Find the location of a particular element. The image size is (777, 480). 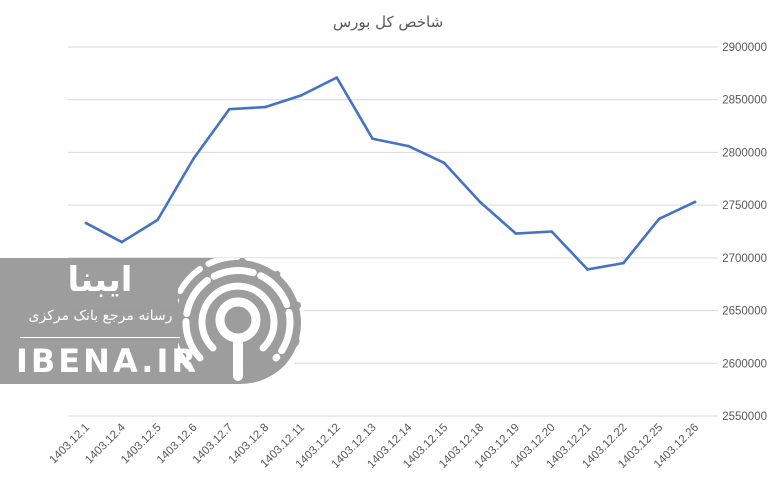

logo-divider is located at coordinates (100, 337).